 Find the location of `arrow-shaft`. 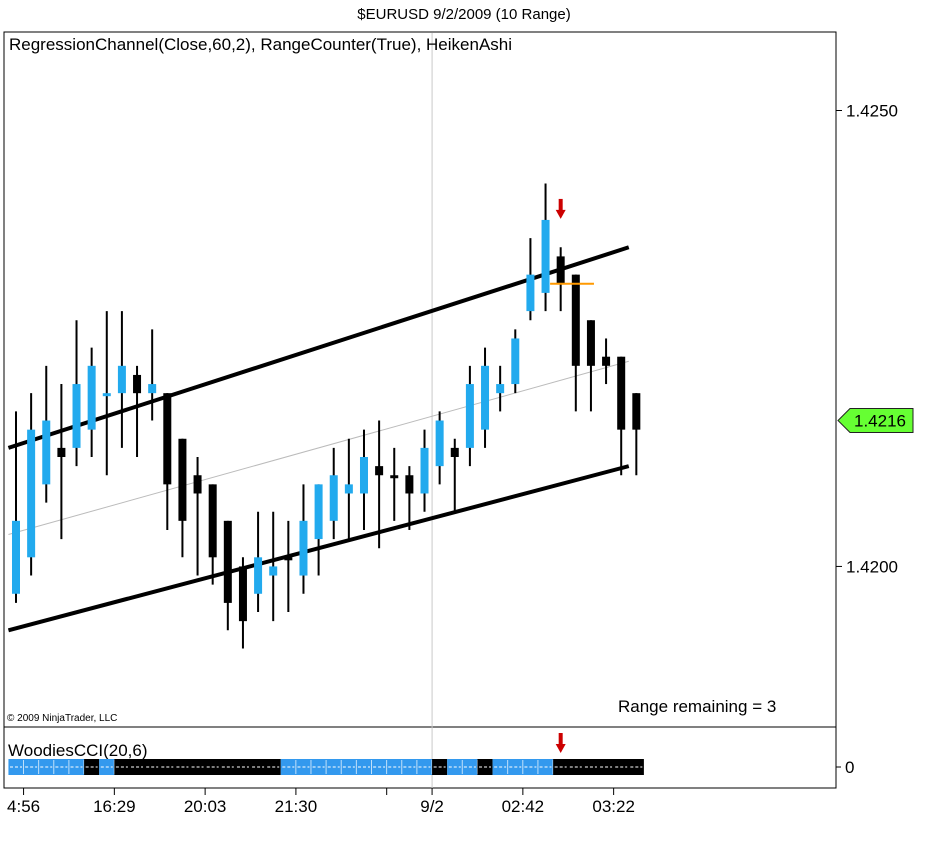

arrow-shaft is located at coordinates (560, 204).